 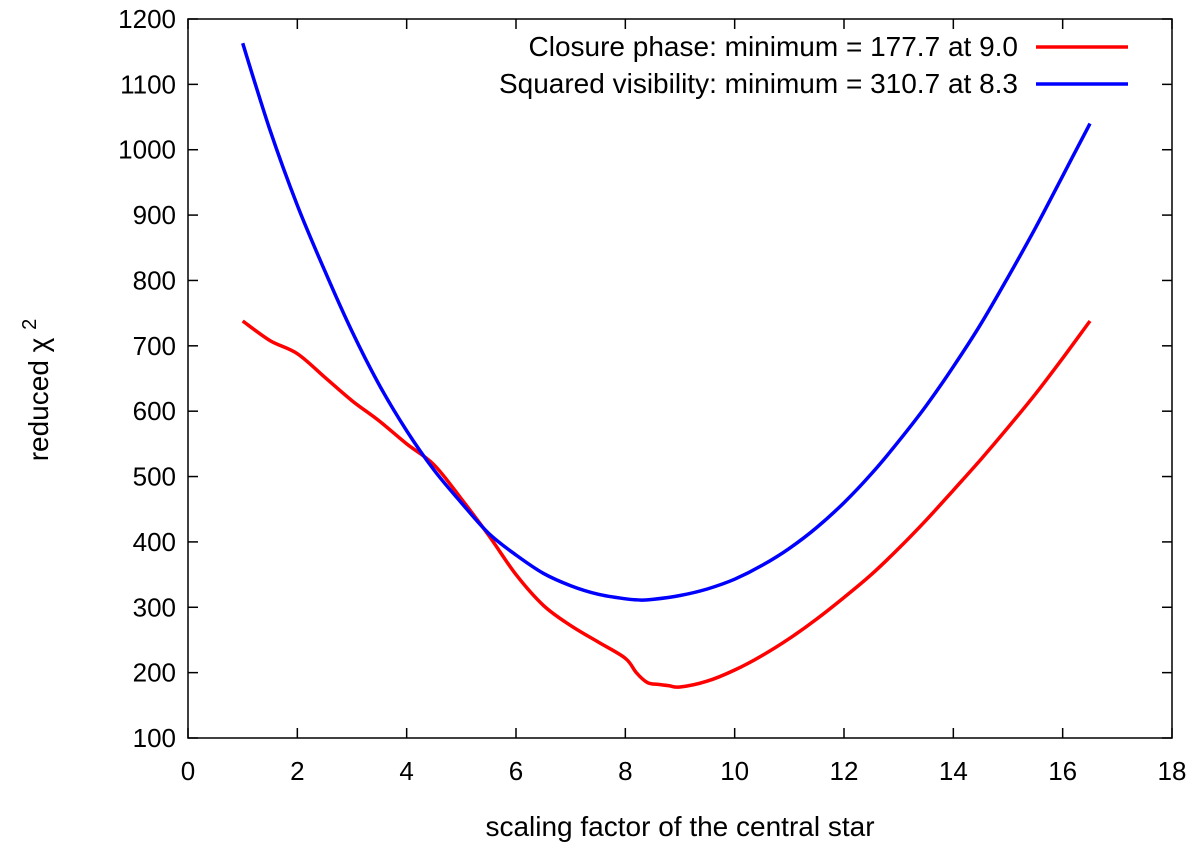 I want to click on x-tick-label: 18, so click(x=1172, y=771).